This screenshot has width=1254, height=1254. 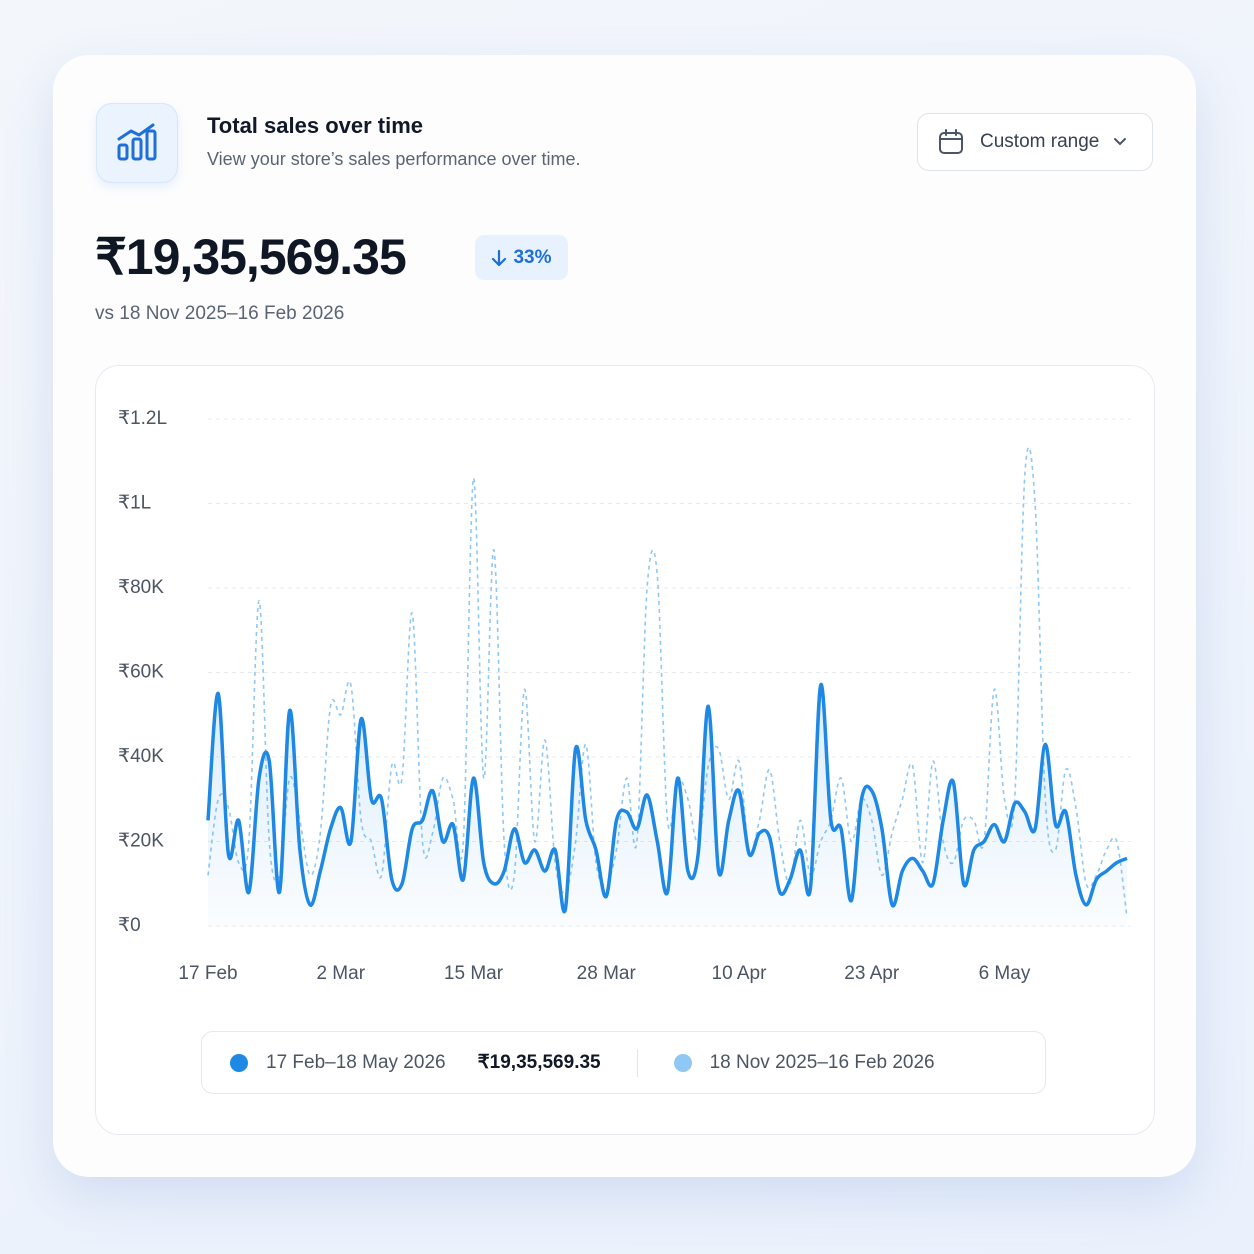 I want to click on icon-glyph, so click(x=137, y=142).